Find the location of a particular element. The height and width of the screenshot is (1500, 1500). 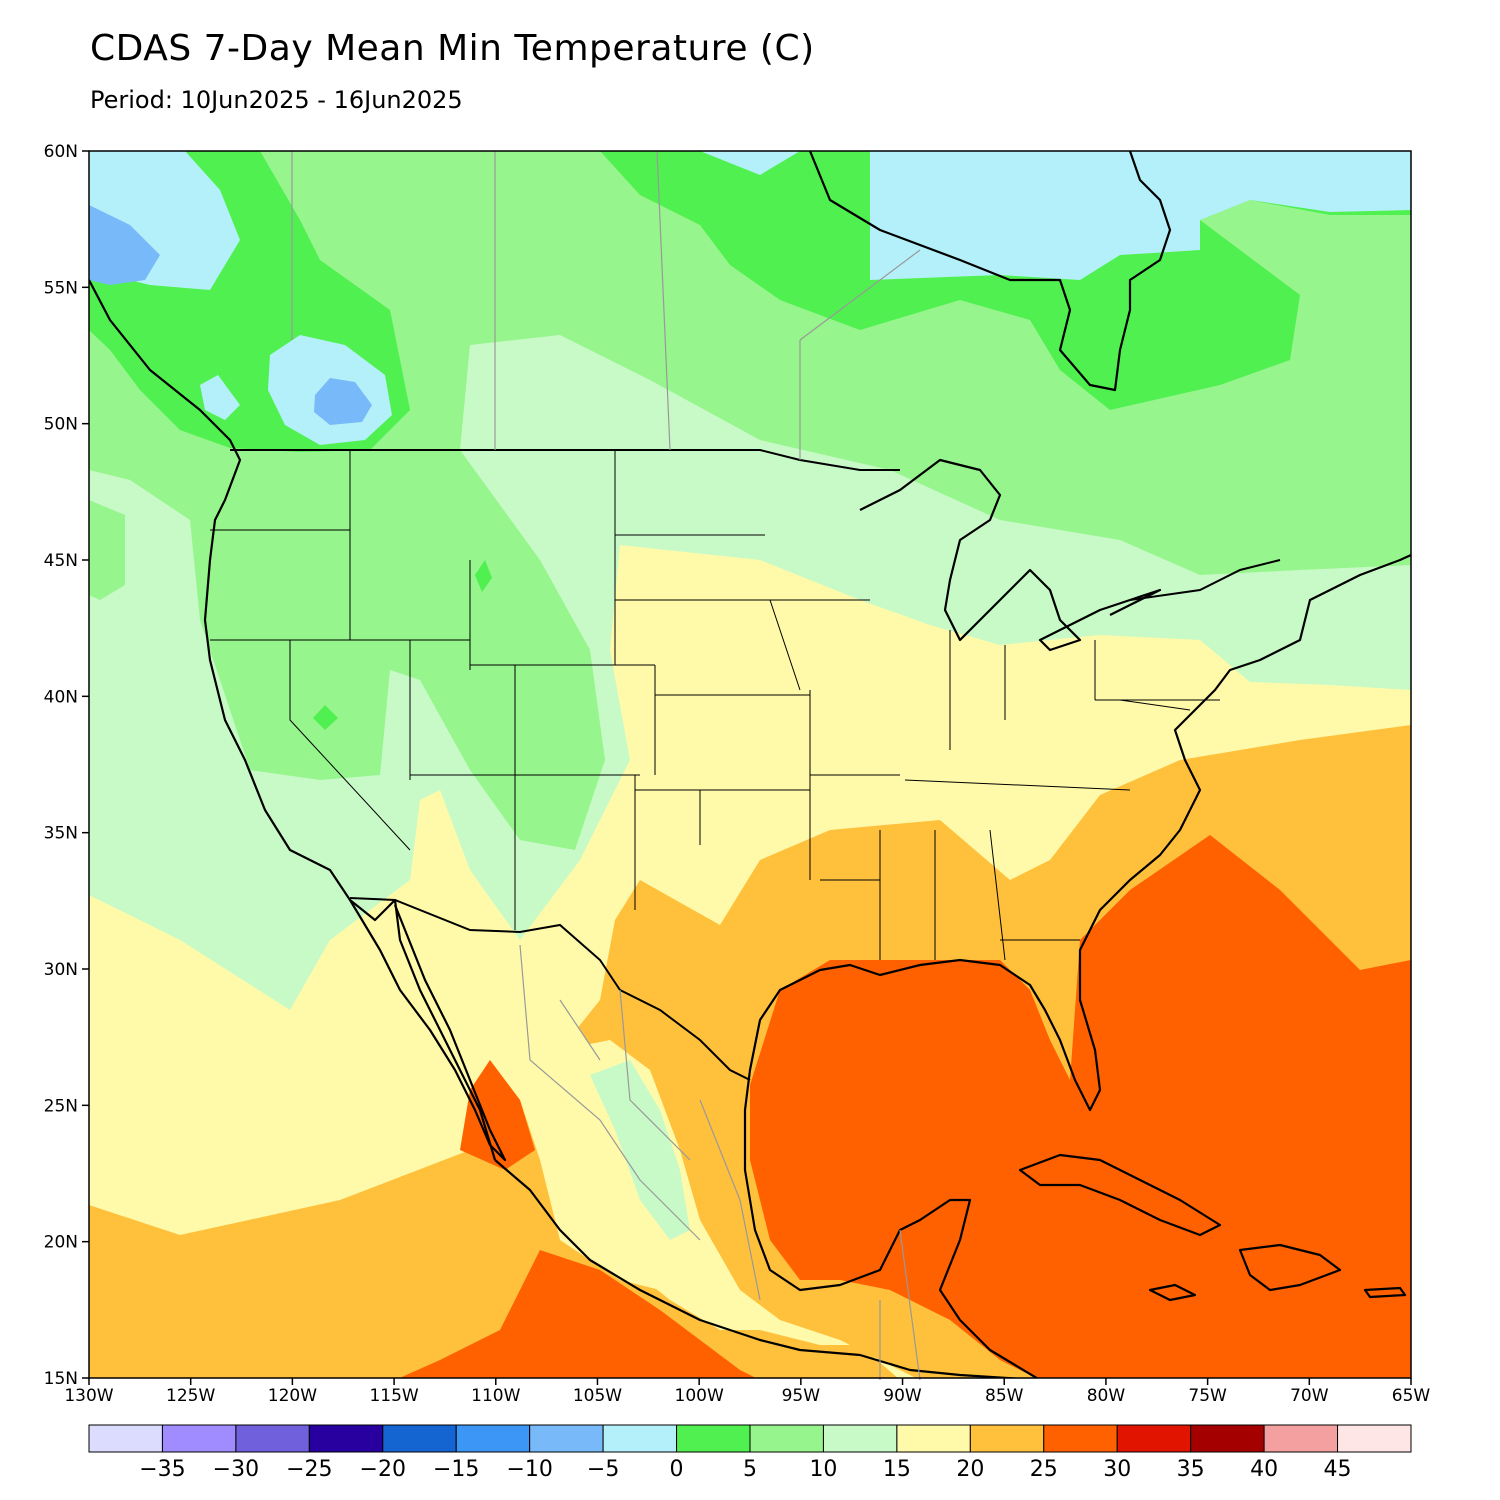

atlantic-coast is located at coordinates (1292, 682).